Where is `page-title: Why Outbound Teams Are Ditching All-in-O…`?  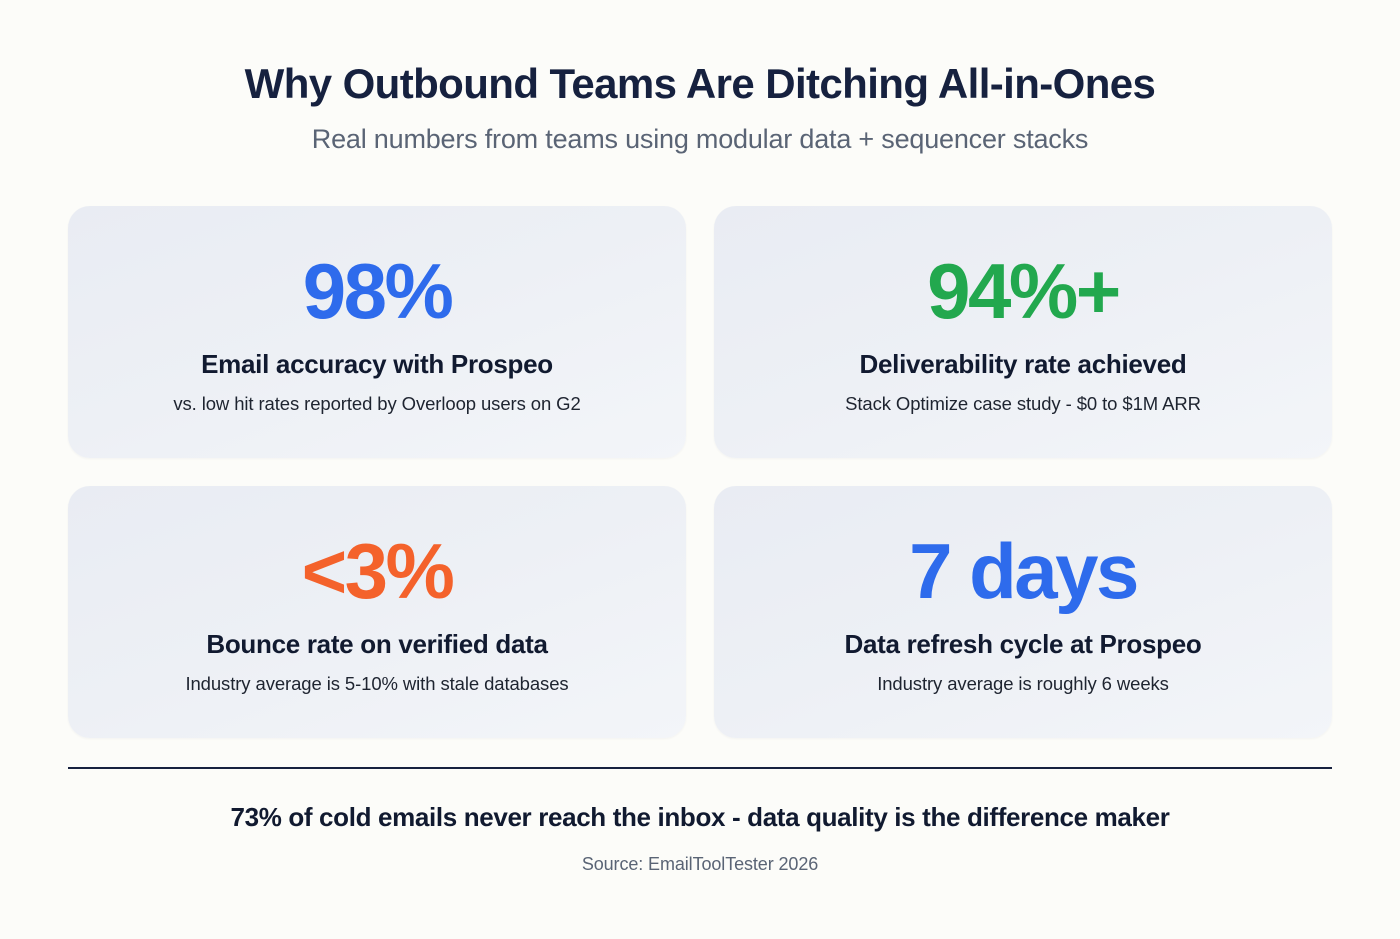
page-title: Why Outbound Teams Are Ditching All-in-O… is located at coordinates (700, 83).